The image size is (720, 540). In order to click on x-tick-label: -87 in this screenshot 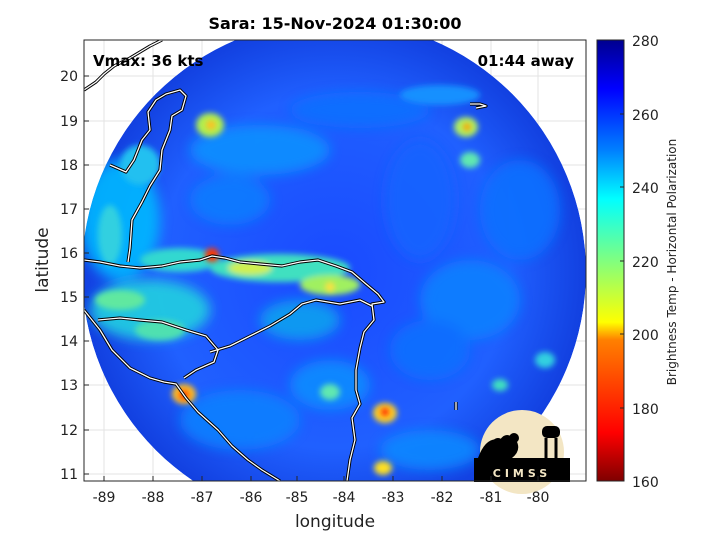, I will do `click(202, 498)`.